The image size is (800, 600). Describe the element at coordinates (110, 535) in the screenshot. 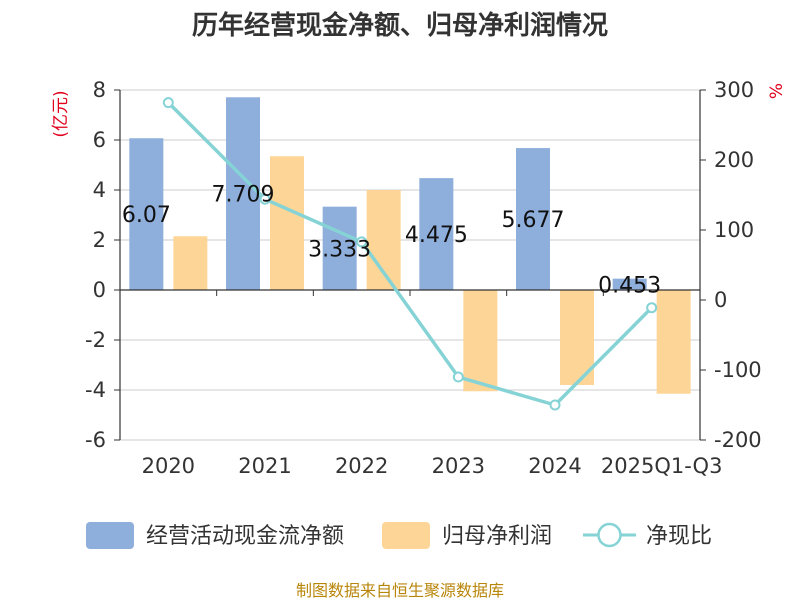

I see `legend-swatch-cashflow` at that location.